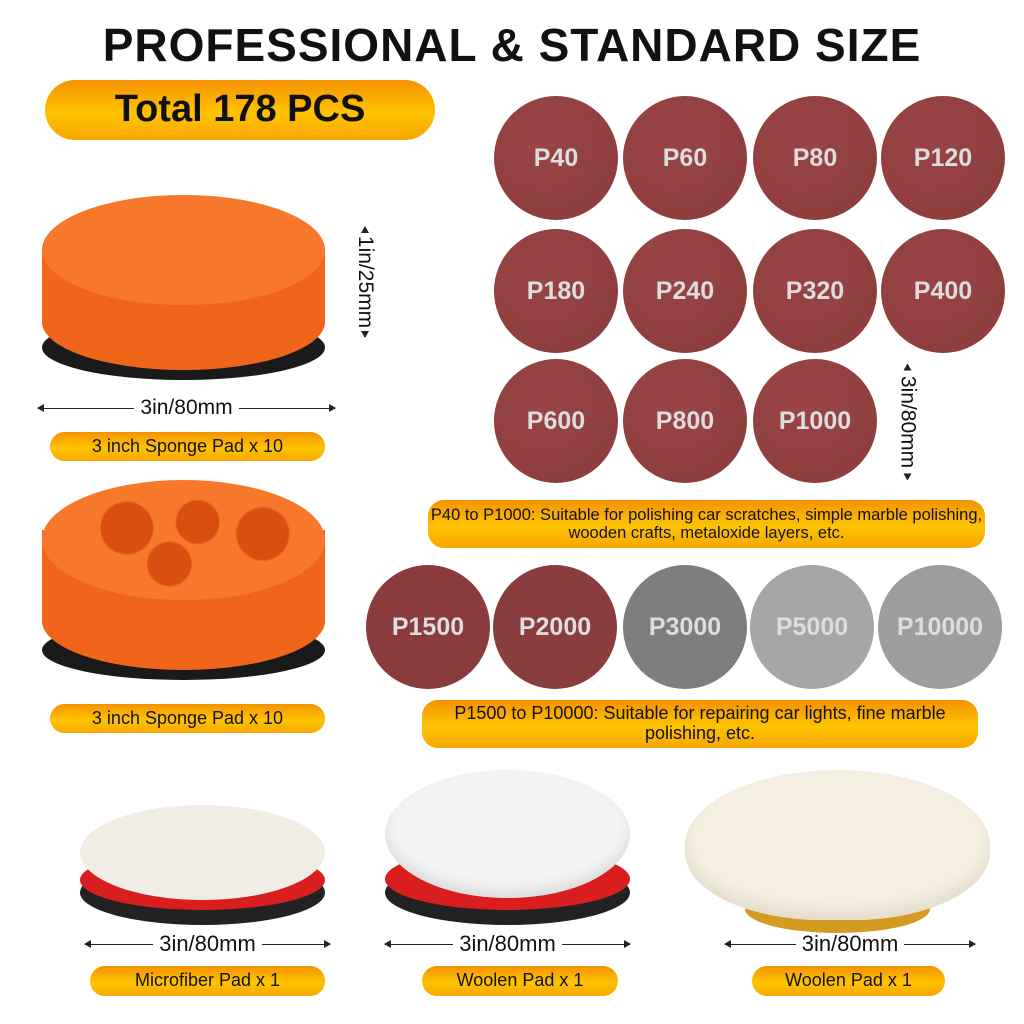  I want to click on grit-label: P5000, so click(812, 626).